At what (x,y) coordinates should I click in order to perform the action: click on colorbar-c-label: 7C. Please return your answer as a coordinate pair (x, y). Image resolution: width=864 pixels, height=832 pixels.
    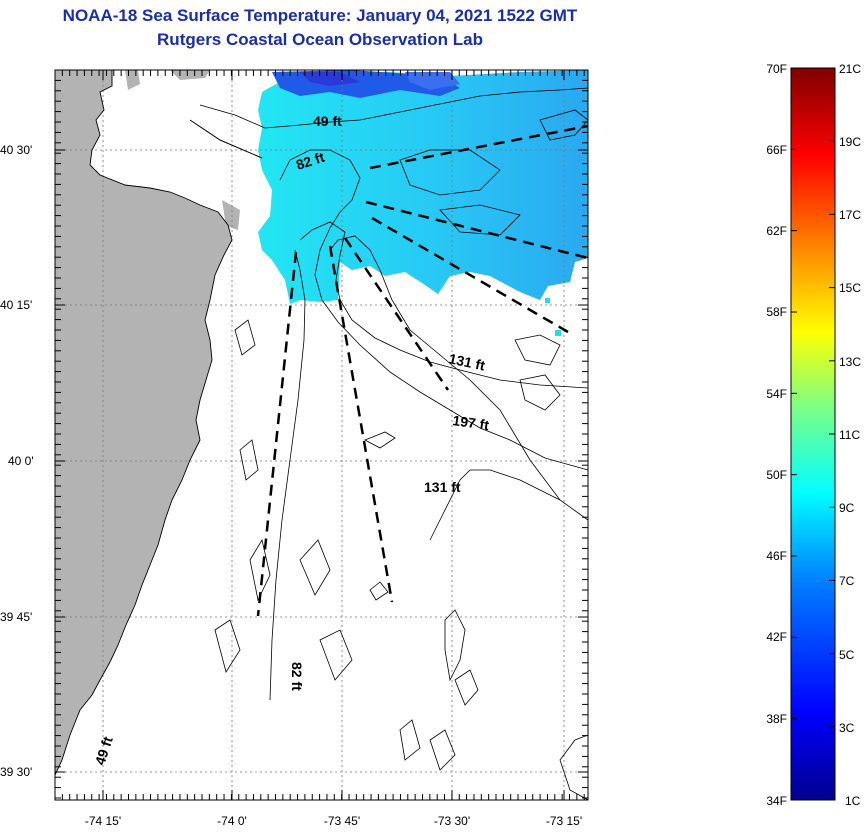
    Looking at the image, I should click on (847, 581).